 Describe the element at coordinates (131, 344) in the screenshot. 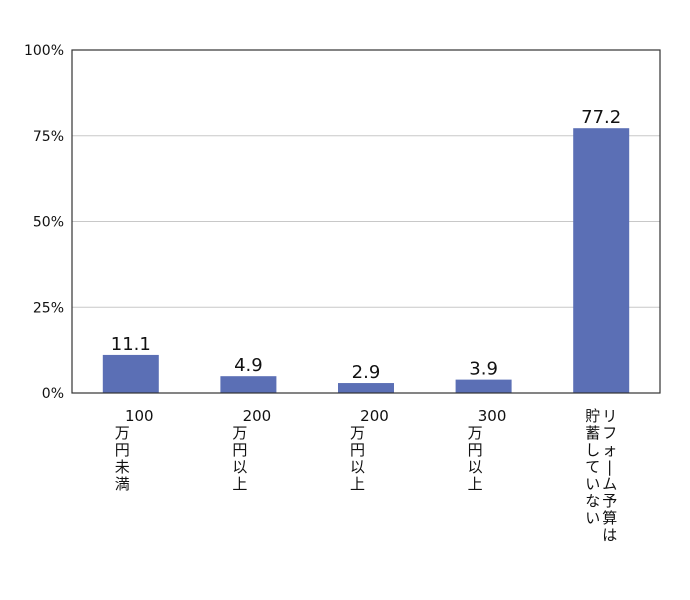

I see `data-label: 11.1` at that location.